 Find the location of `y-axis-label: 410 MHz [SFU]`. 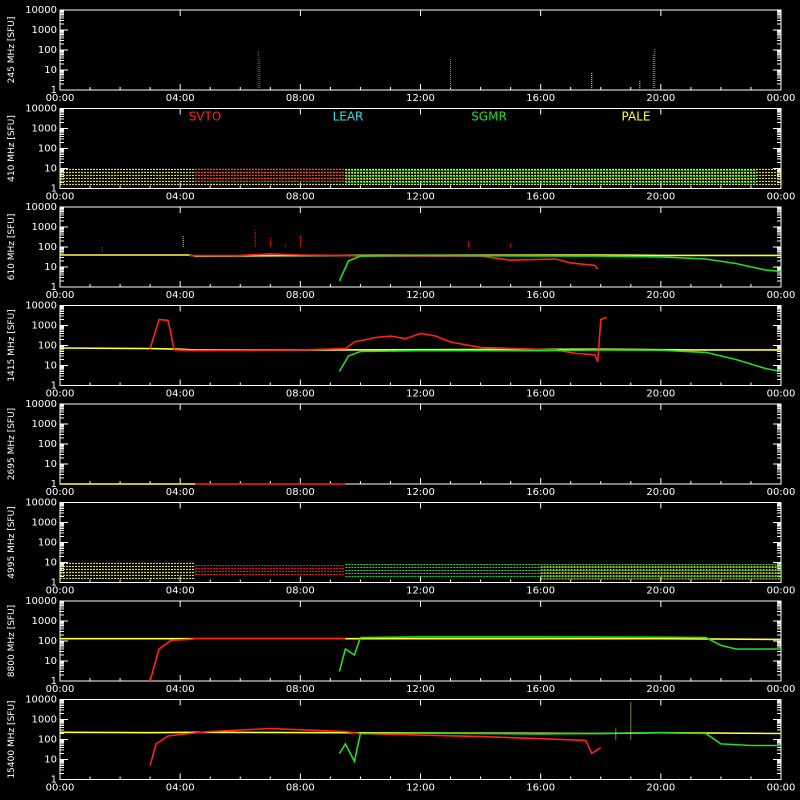

y-axis-label: 410 MHz [SFU] is located at coordinates (12, 148).